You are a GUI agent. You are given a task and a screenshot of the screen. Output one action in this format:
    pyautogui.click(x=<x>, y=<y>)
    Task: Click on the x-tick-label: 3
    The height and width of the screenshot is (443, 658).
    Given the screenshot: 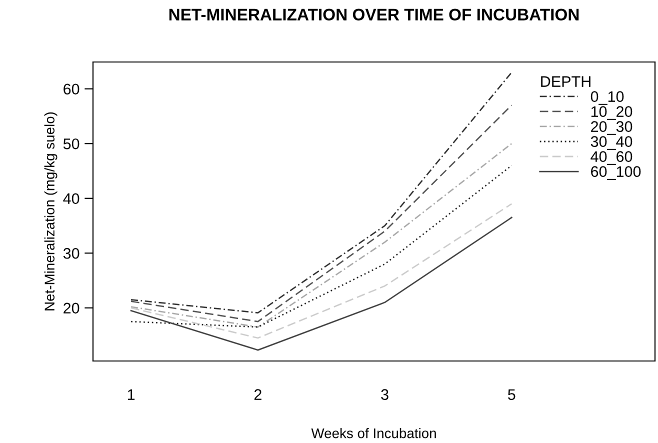 What is the action you would take?
    pyautogui.click(x=384, y=394)
    